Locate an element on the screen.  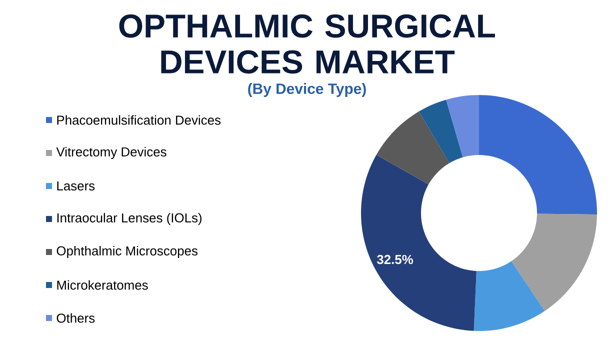
legend-label: Phacoemulsification Devices is located at coordinates (139, 120).